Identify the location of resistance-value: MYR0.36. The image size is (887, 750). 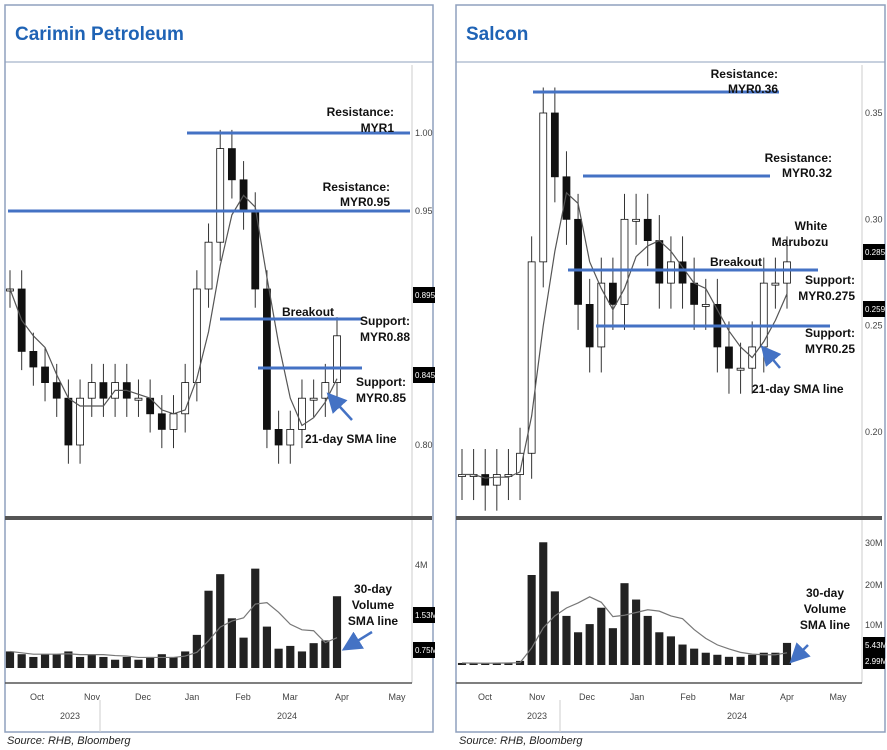
(753, 89).